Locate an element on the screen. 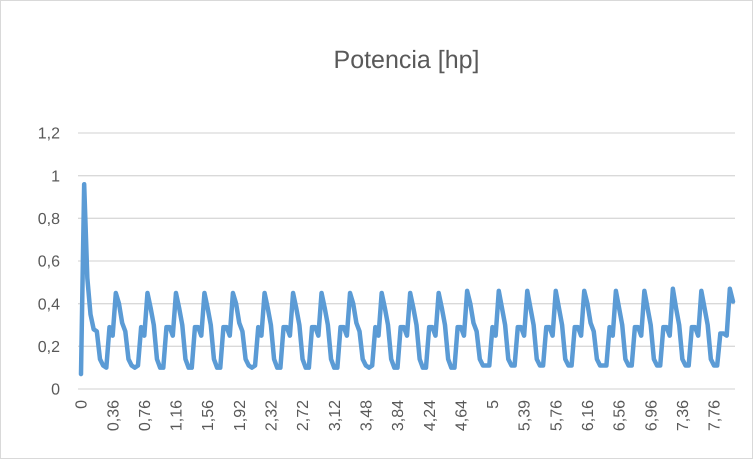 This screenshot has height=459, width=753. x-tick-label: 1,92 is located at coordinates (240, 416).